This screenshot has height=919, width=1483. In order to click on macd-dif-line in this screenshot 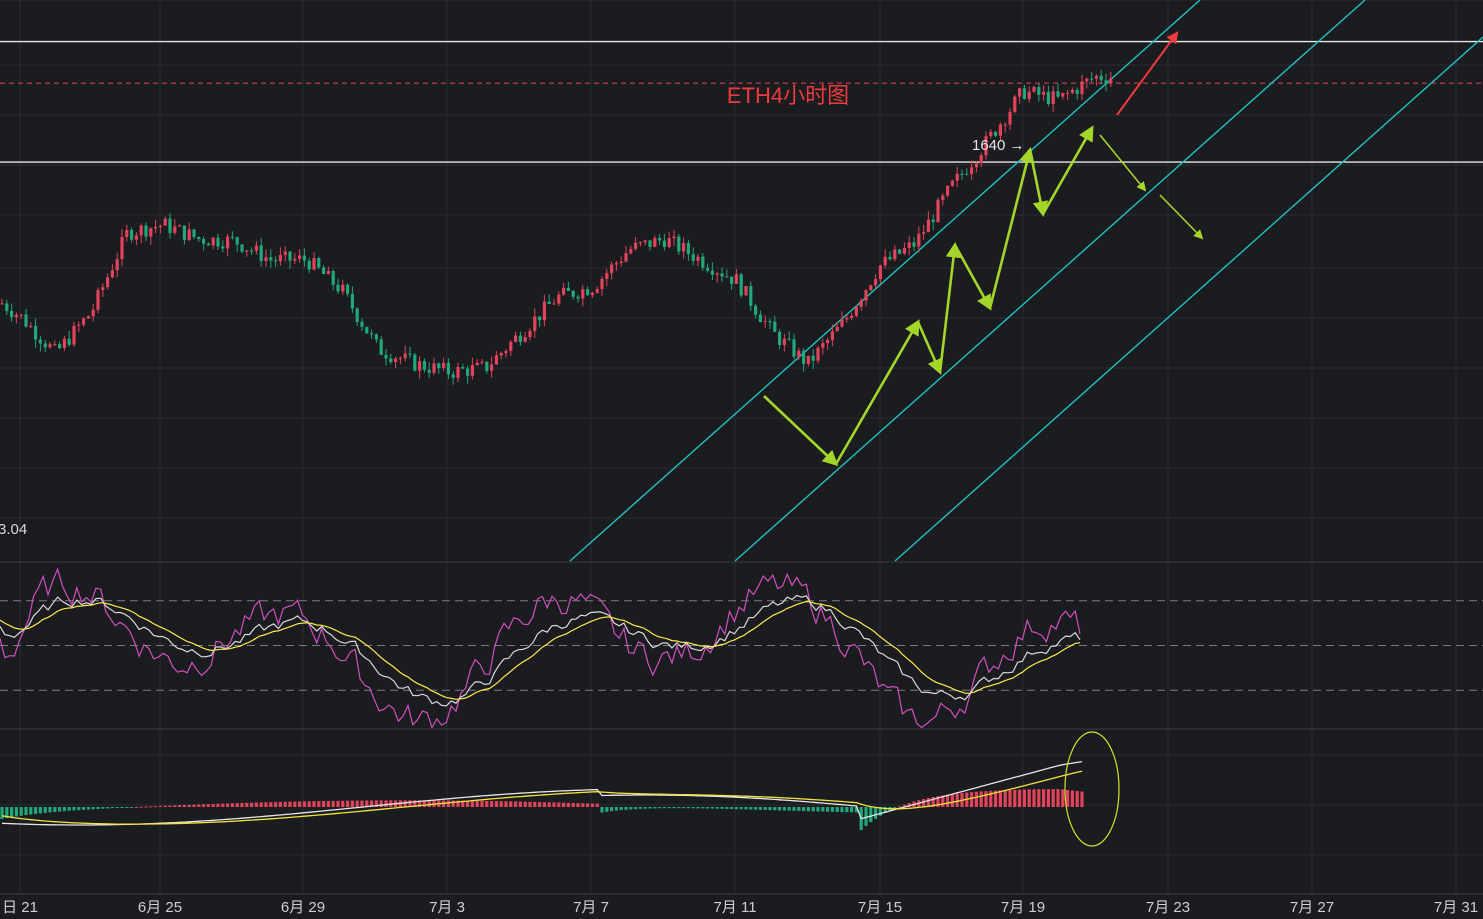, I will do `click(542, 793)`.